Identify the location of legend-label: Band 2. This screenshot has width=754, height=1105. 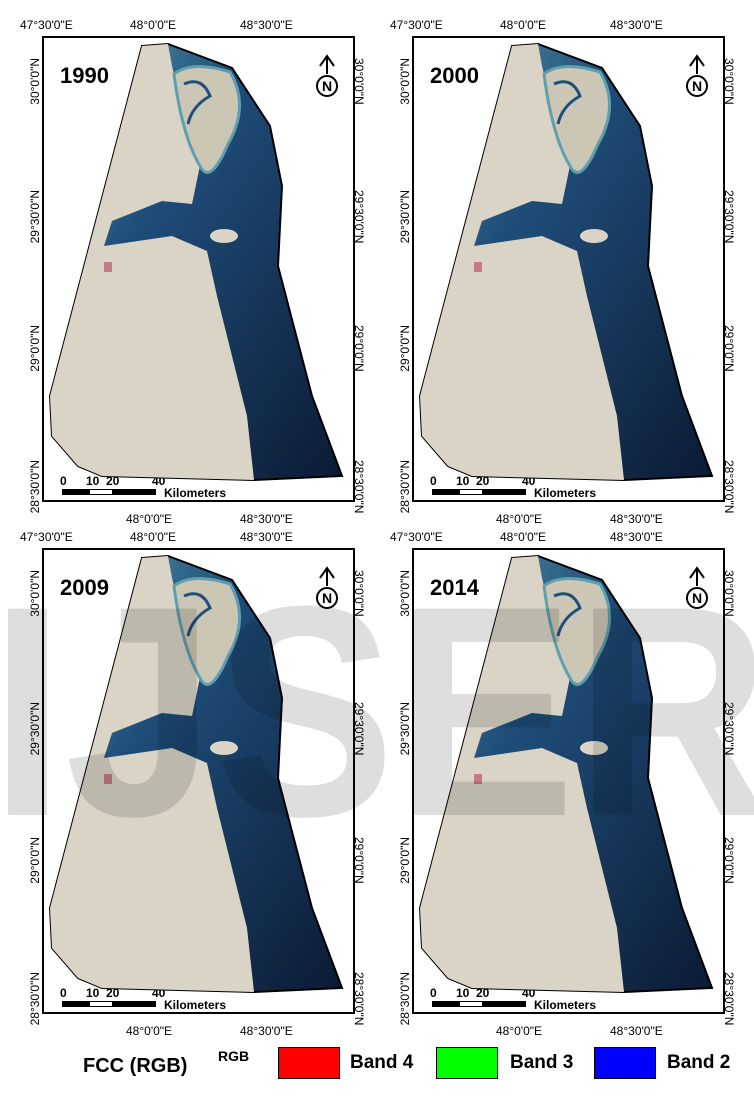
(698, 1063).